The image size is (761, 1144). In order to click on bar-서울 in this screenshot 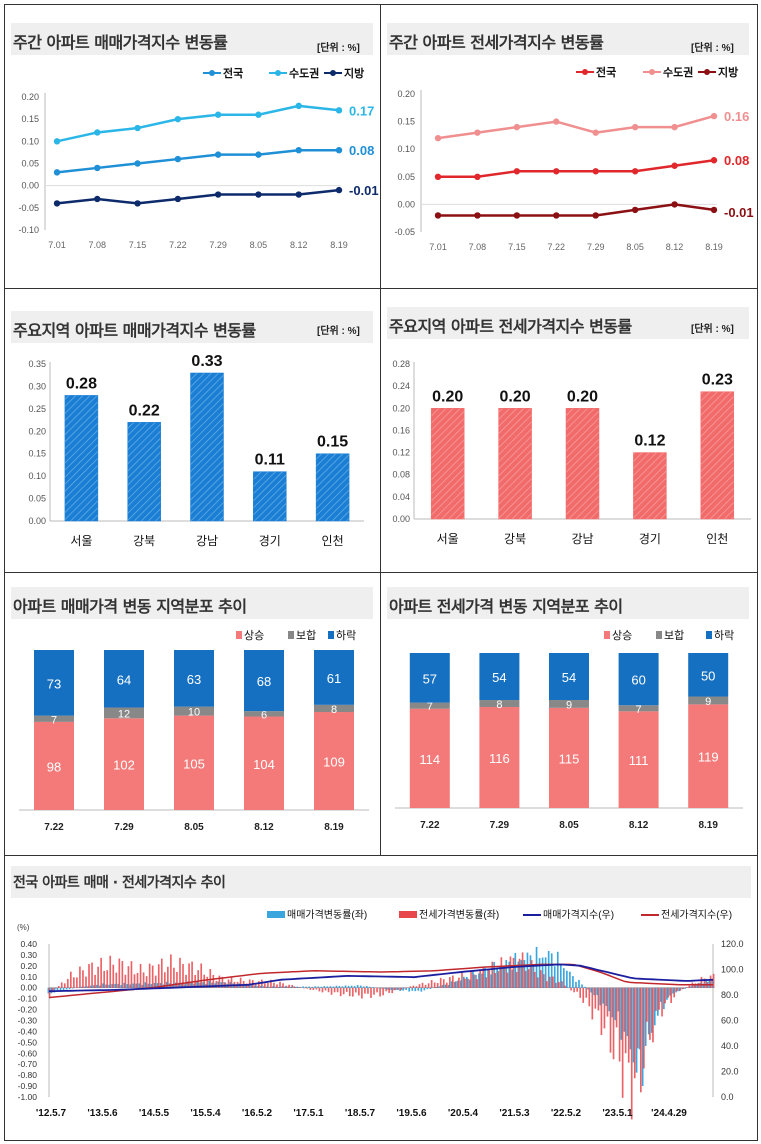, I will do `click(81, 458)`.